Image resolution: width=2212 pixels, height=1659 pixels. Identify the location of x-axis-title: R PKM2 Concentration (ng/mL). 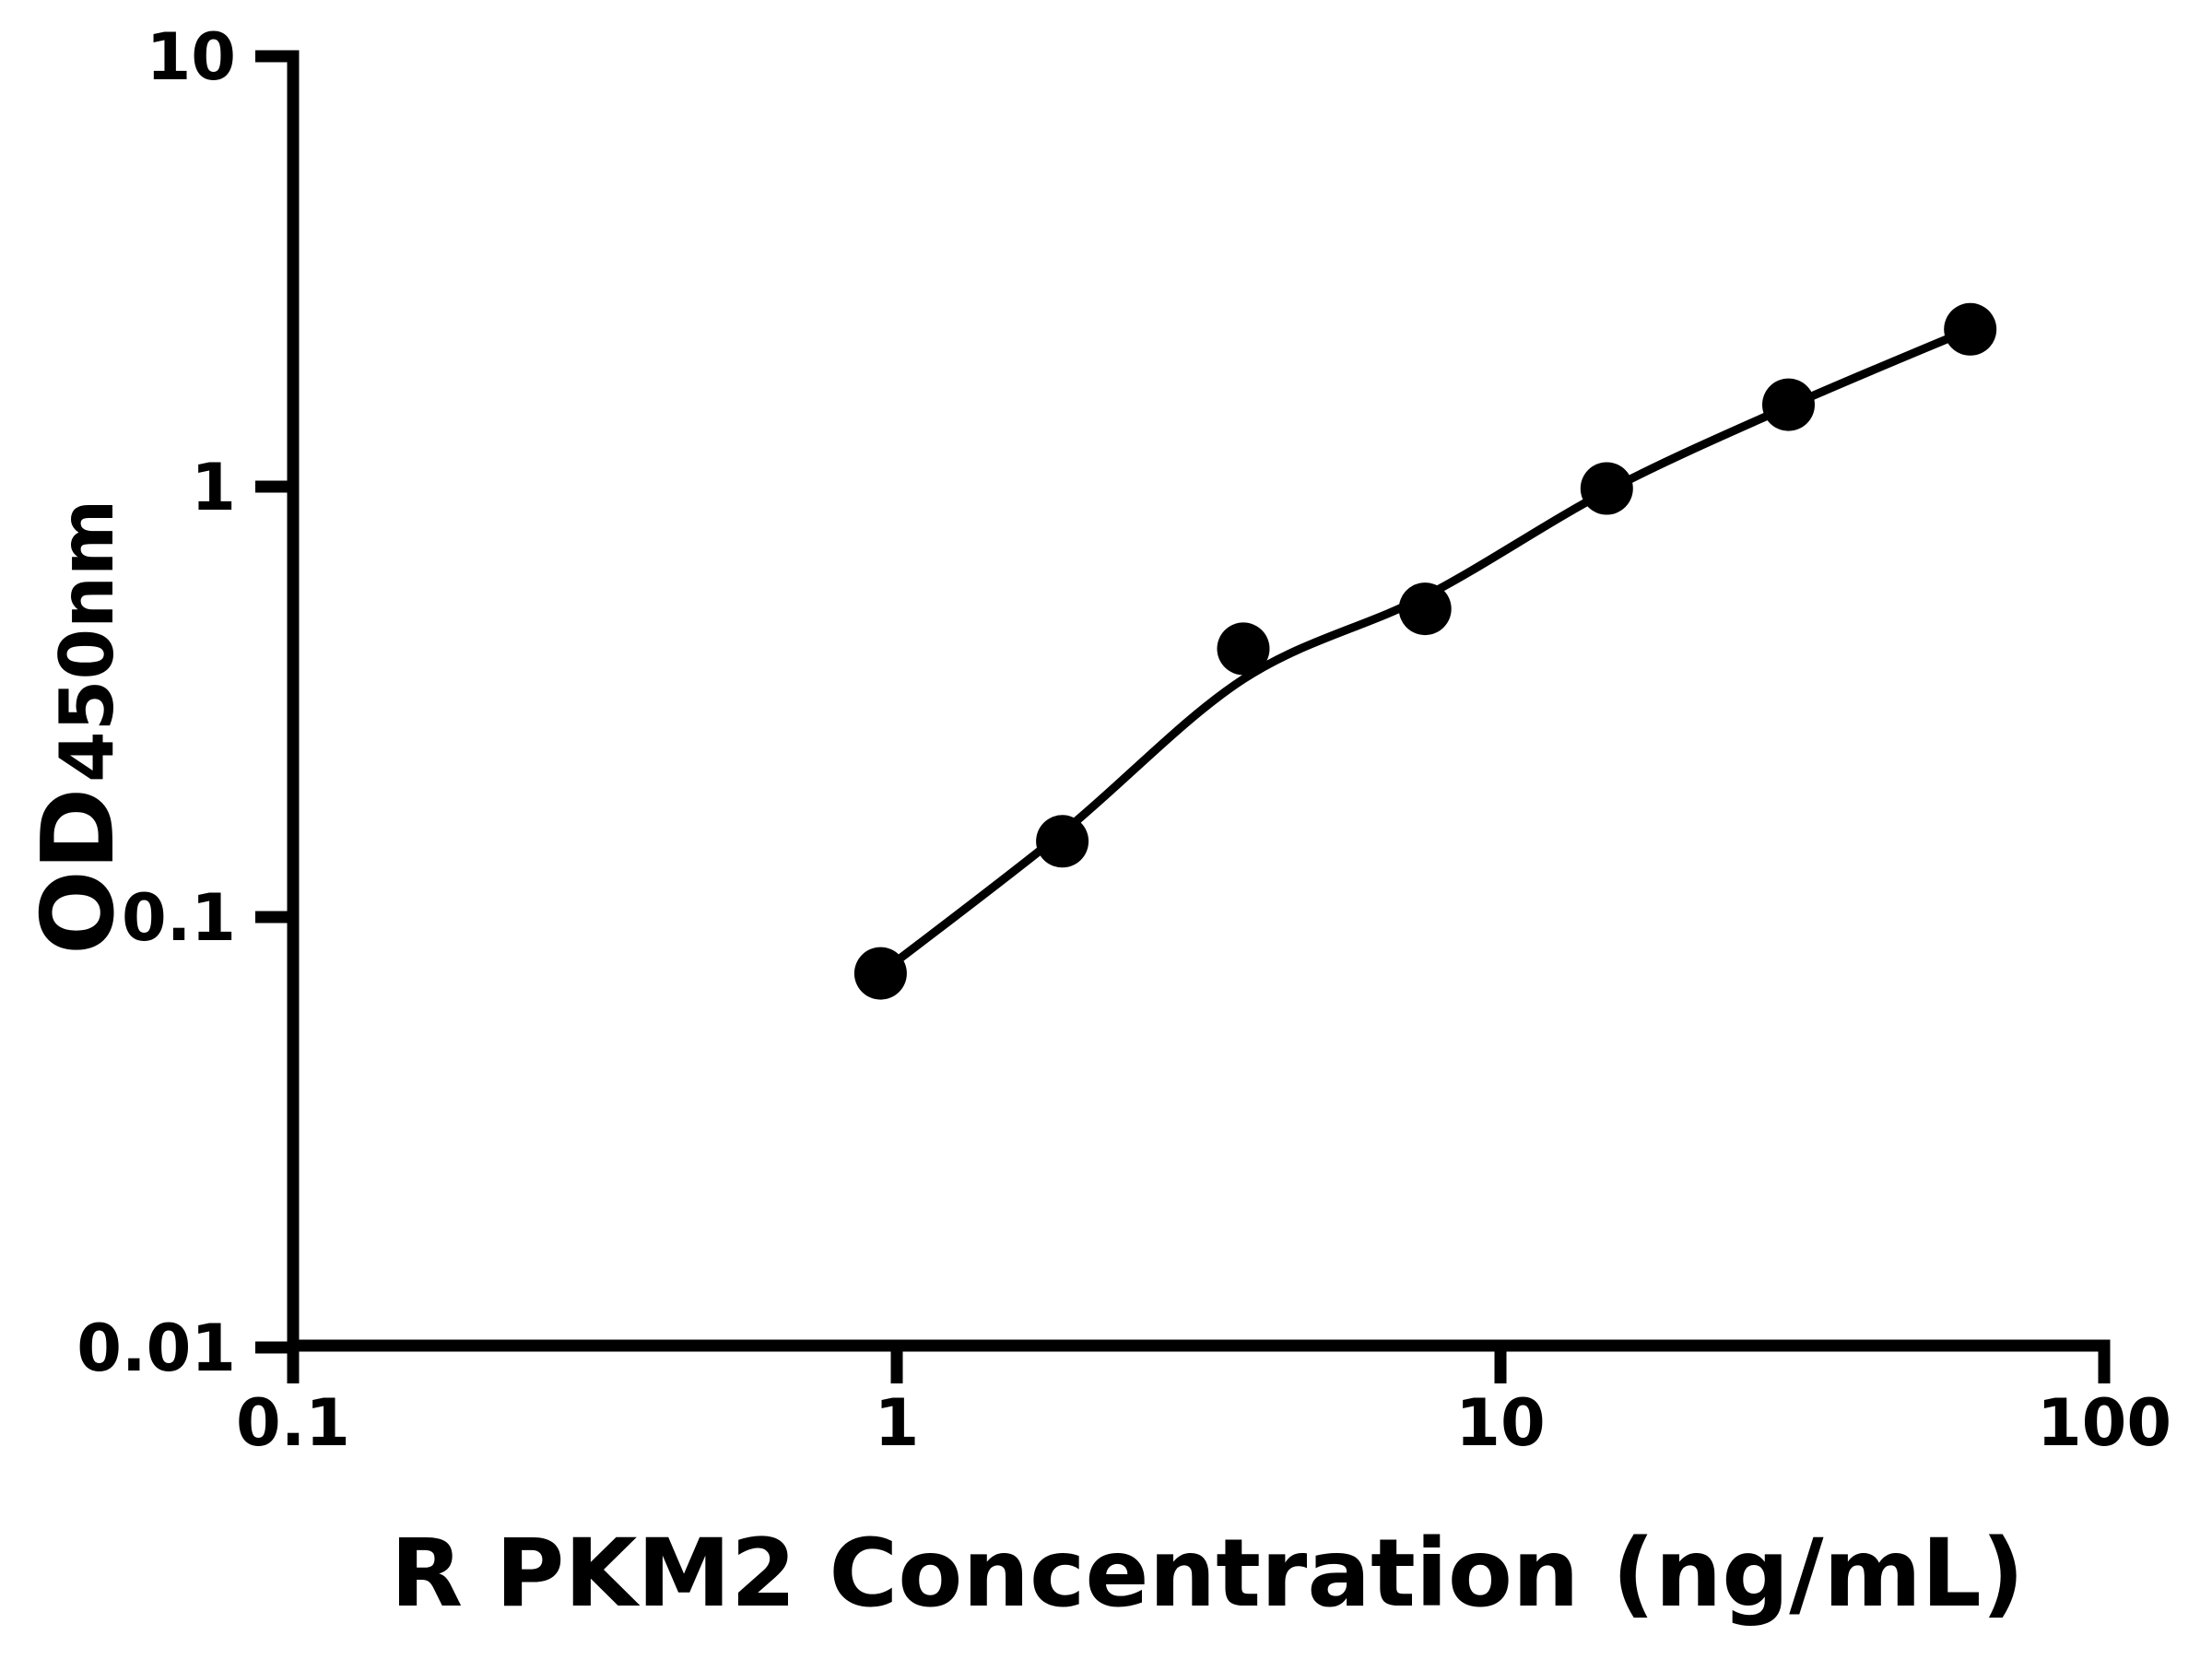
(1208, 1574).